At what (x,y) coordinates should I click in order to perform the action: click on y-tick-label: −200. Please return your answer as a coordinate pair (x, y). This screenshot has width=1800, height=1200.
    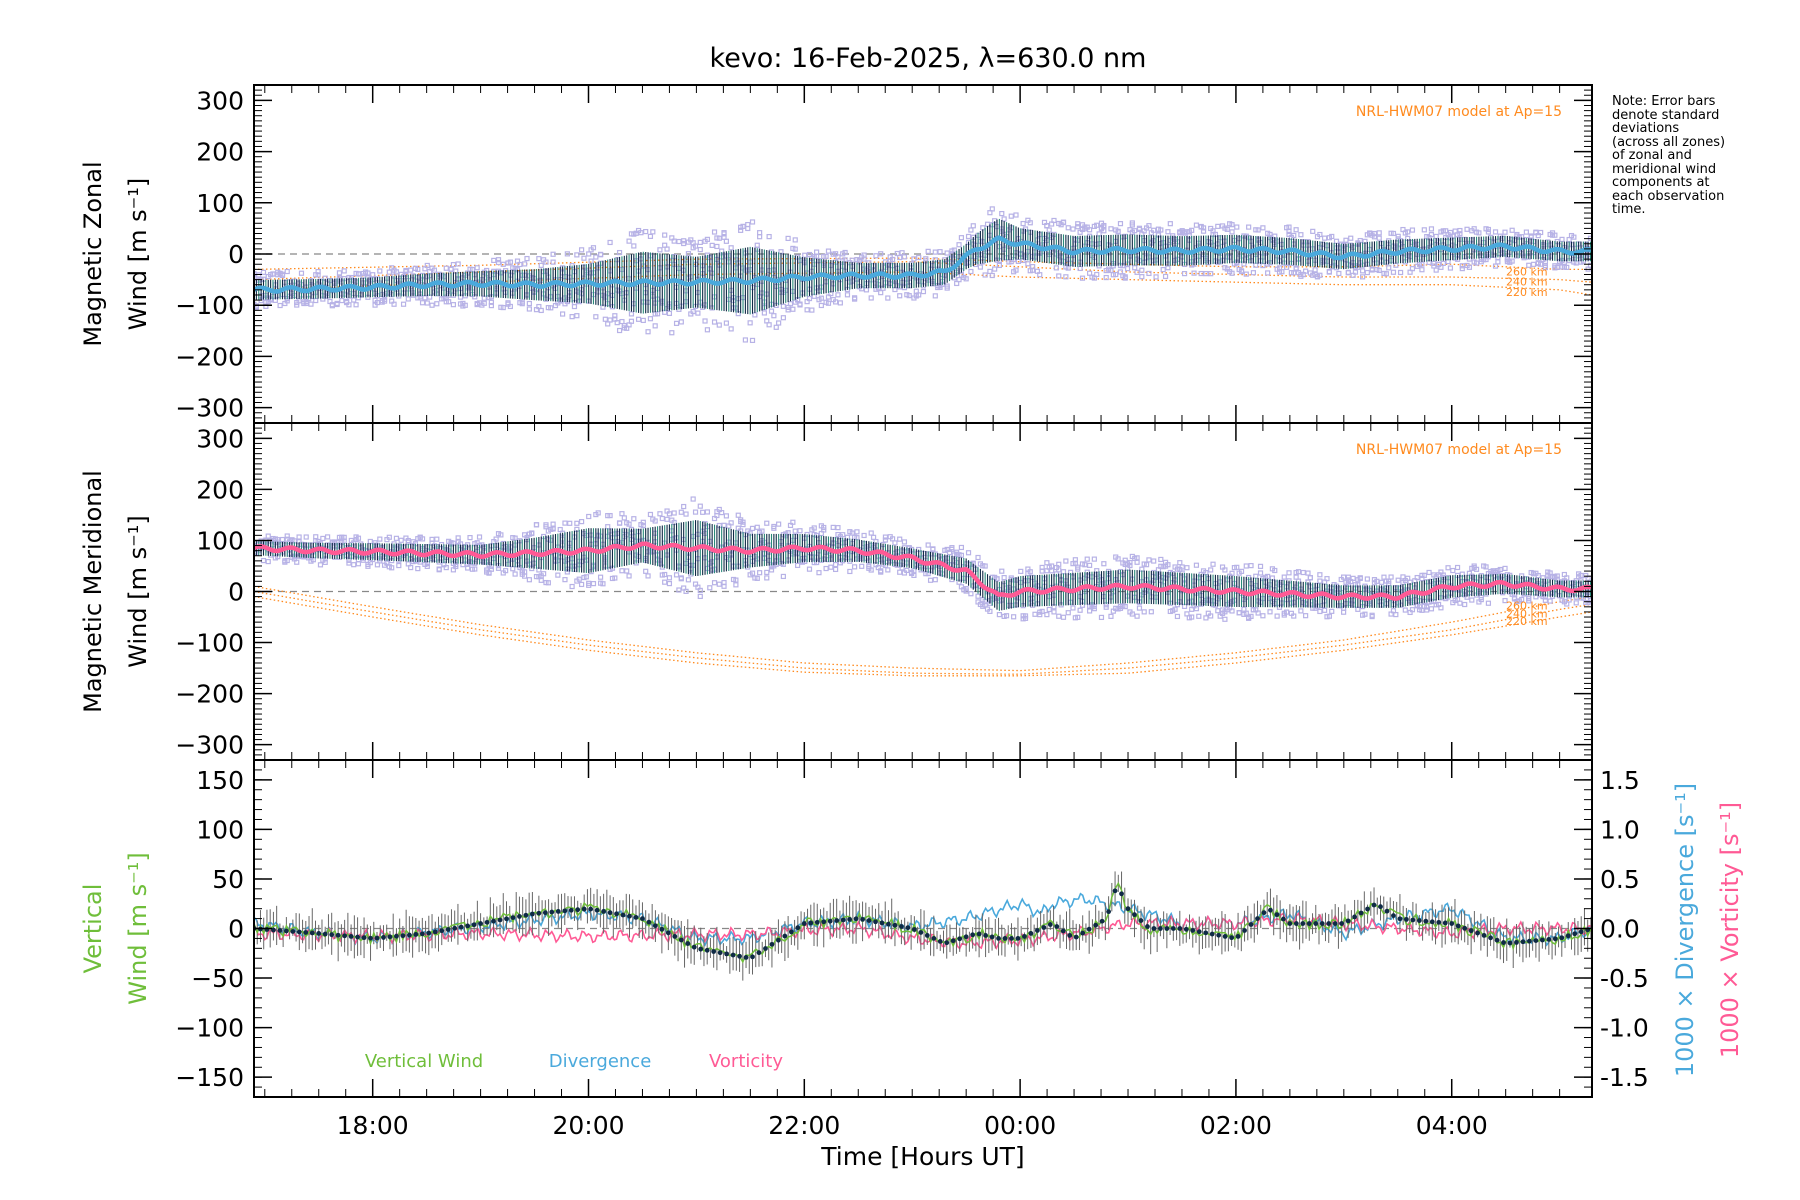
    Looking at the image, I should click on (209, 356).